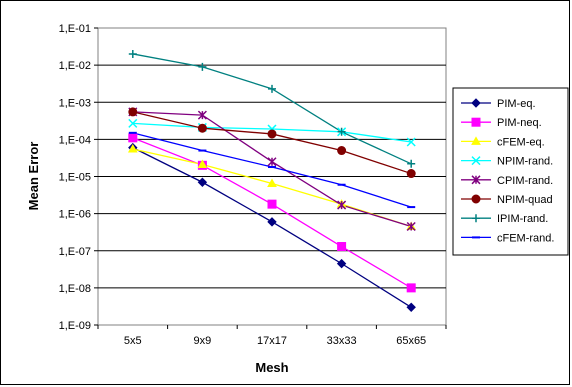  Describe the element at coordinates (75, 215) in the screenshot. I see `y-tick-label: 1,E-06` at that location.